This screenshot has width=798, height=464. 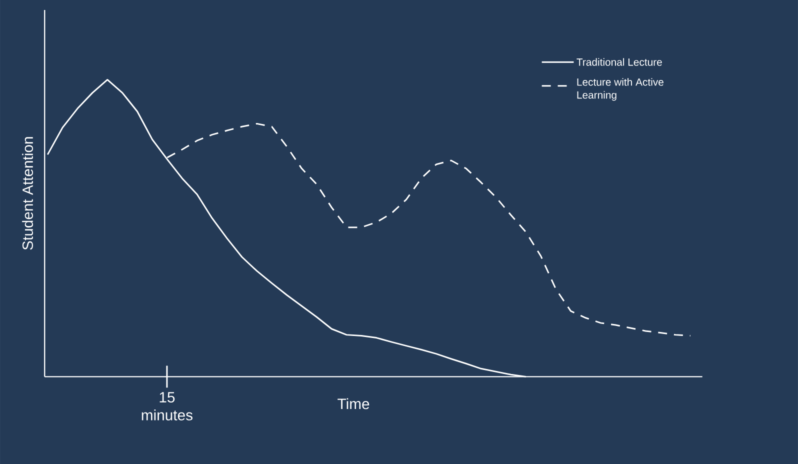 What do you see at coordinates (354, 403) in the screenshot?
I see `x-axis-title: Time` at bounding box center [354, 403].